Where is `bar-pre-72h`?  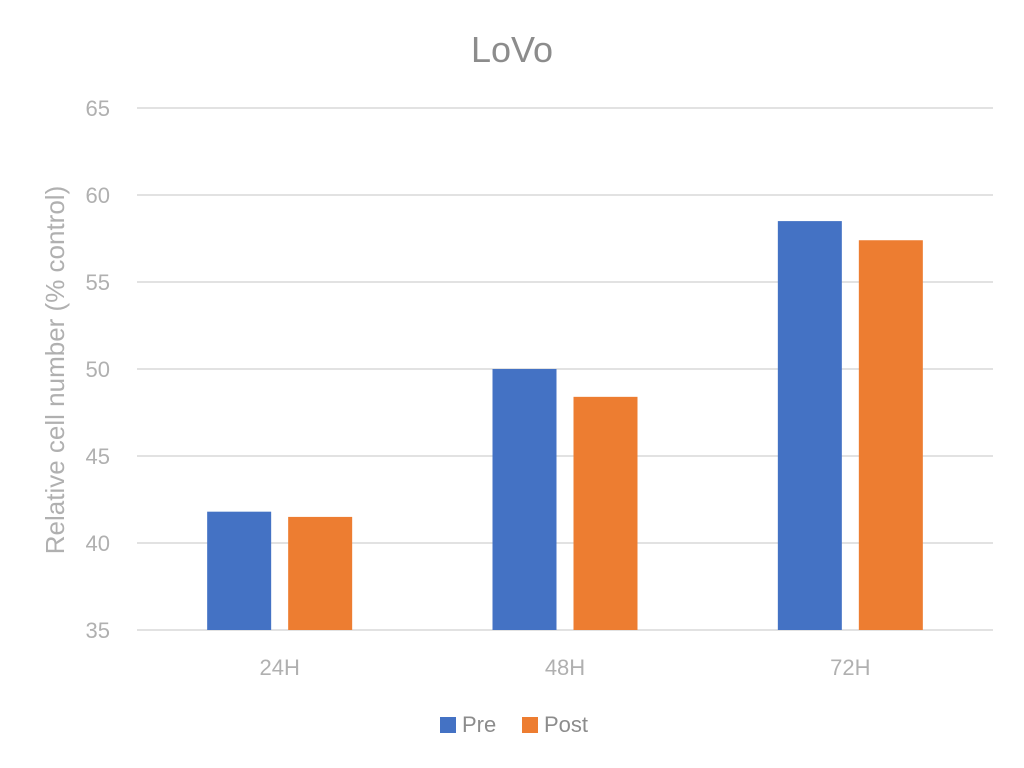 bar-pre-72h is located at coordinates (809, 425).